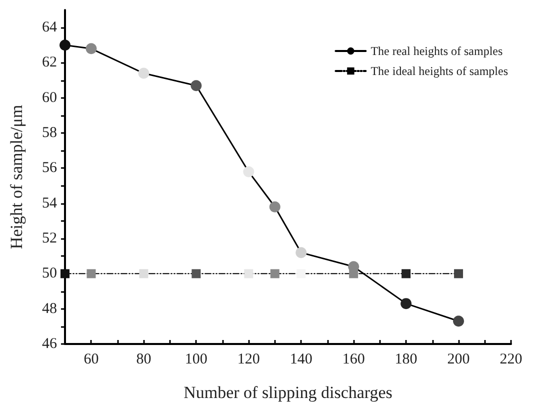  What do you see at coordinates (144, 360) in the screenshot?
I see `x-tick-label: 80` at bounding box center [144, 360].